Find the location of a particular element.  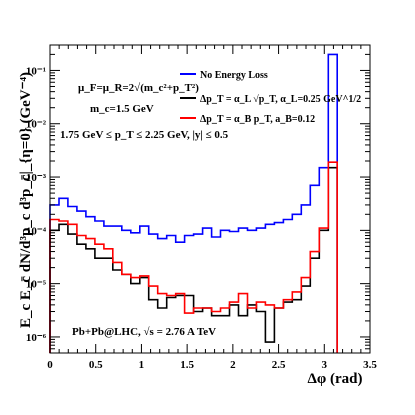

x-tick-label-0: 0 is located at coordinates (50, 365).